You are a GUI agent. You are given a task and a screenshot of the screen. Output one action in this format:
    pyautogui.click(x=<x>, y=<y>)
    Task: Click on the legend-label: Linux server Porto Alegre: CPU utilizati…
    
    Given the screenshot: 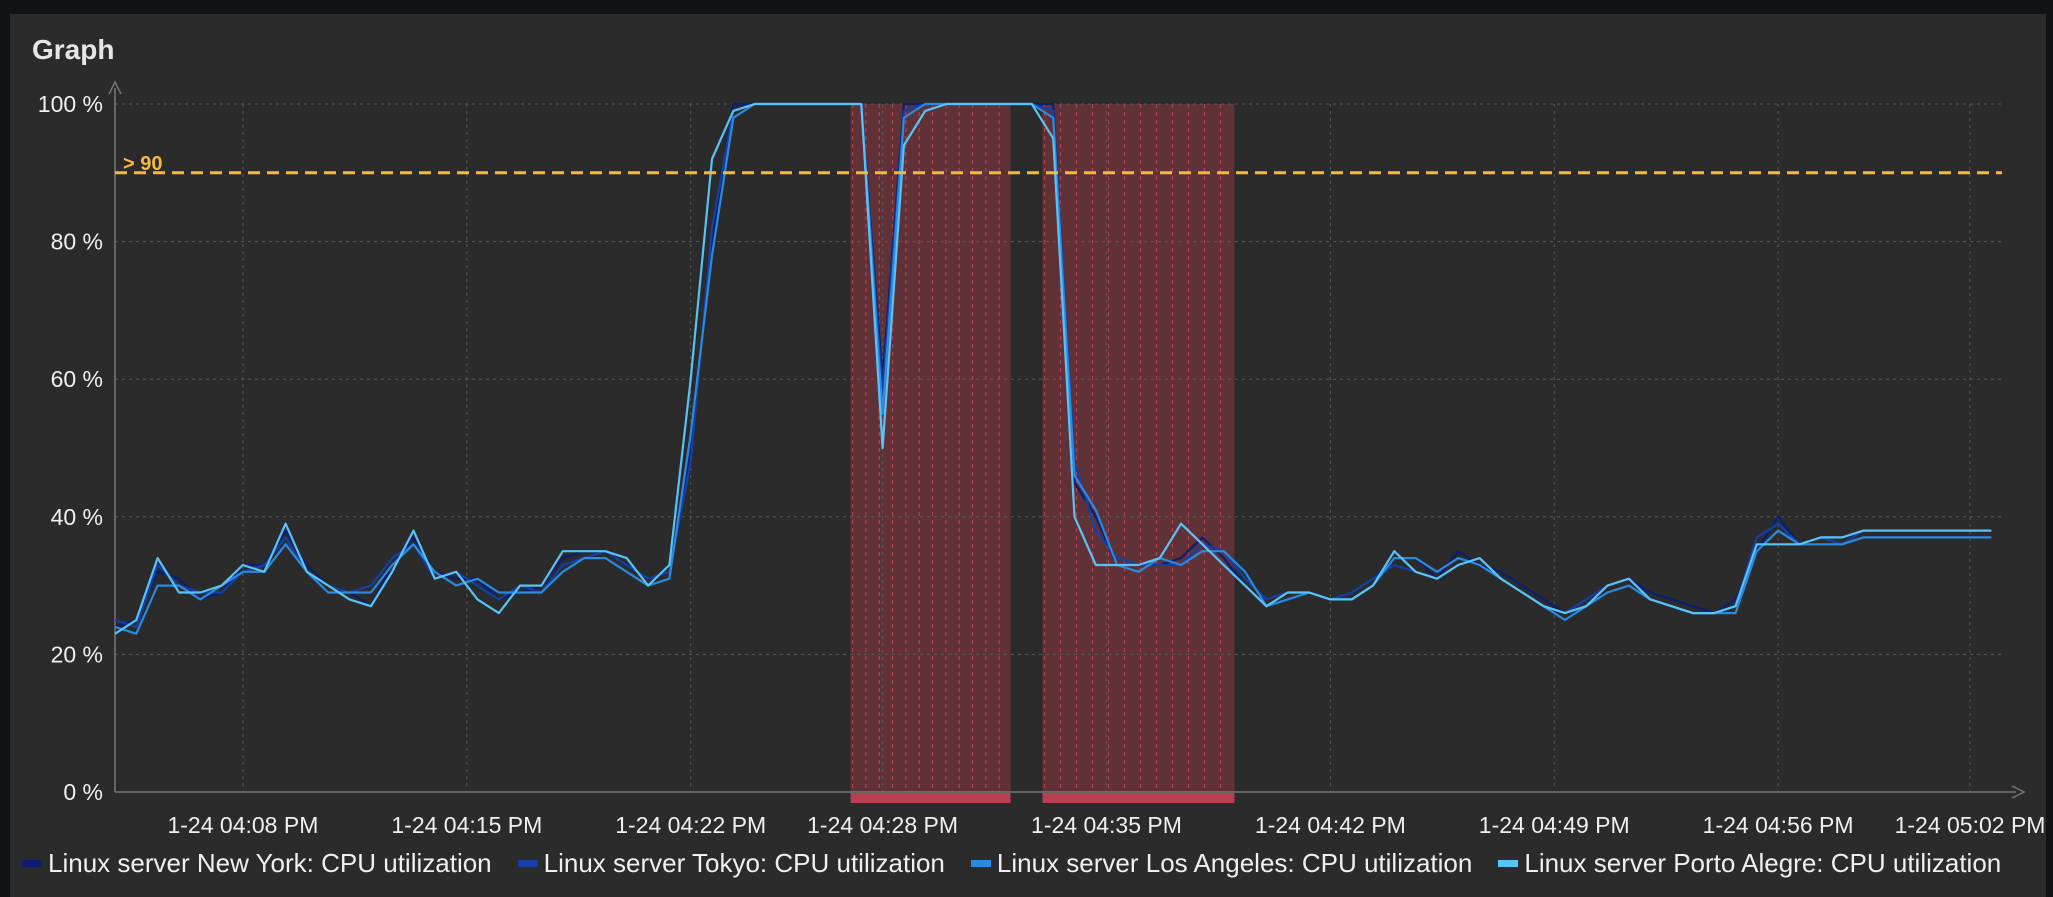 What is the action you would take?
    pyautogui.click(x=1763, y=863)
    